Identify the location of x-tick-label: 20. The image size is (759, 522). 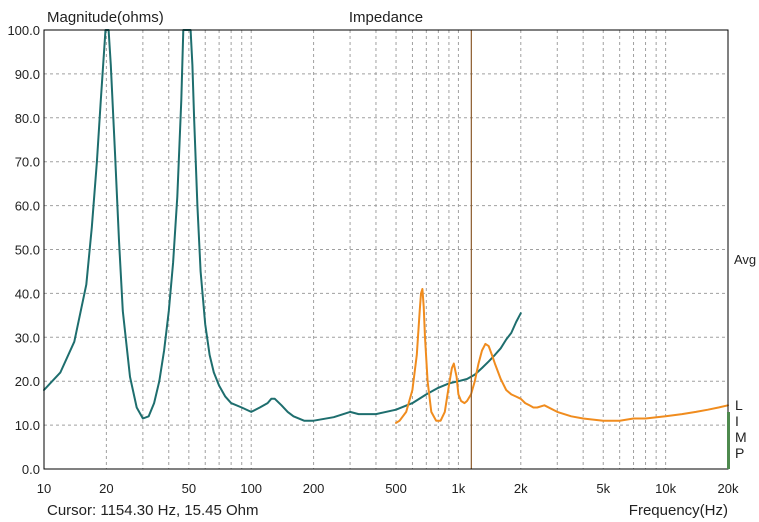
(106, 488).